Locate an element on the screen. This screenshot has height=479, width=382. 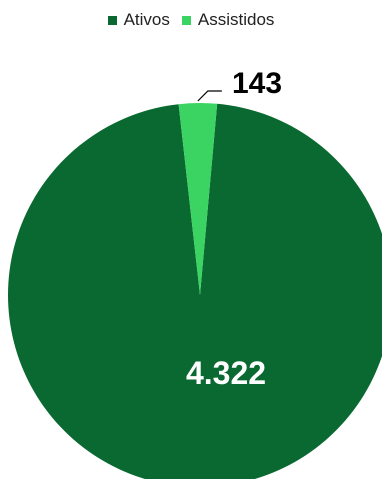
pie-slice-assistidos is located at coordinates (198, 198).